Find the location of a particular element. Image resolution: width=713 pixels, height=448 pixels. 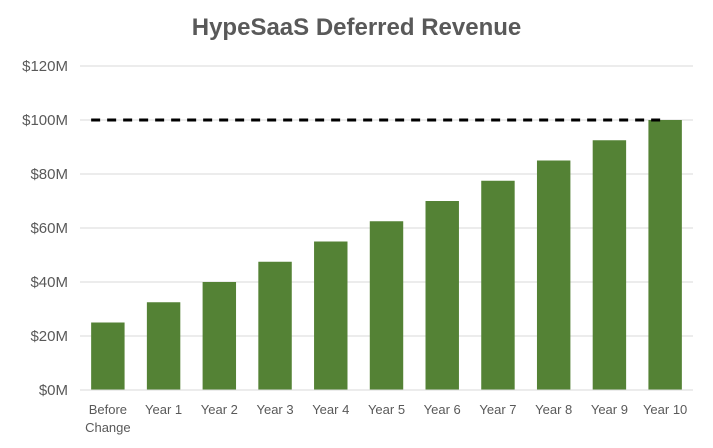

y-tick-label: $20M is located at coordinates (49, 336).